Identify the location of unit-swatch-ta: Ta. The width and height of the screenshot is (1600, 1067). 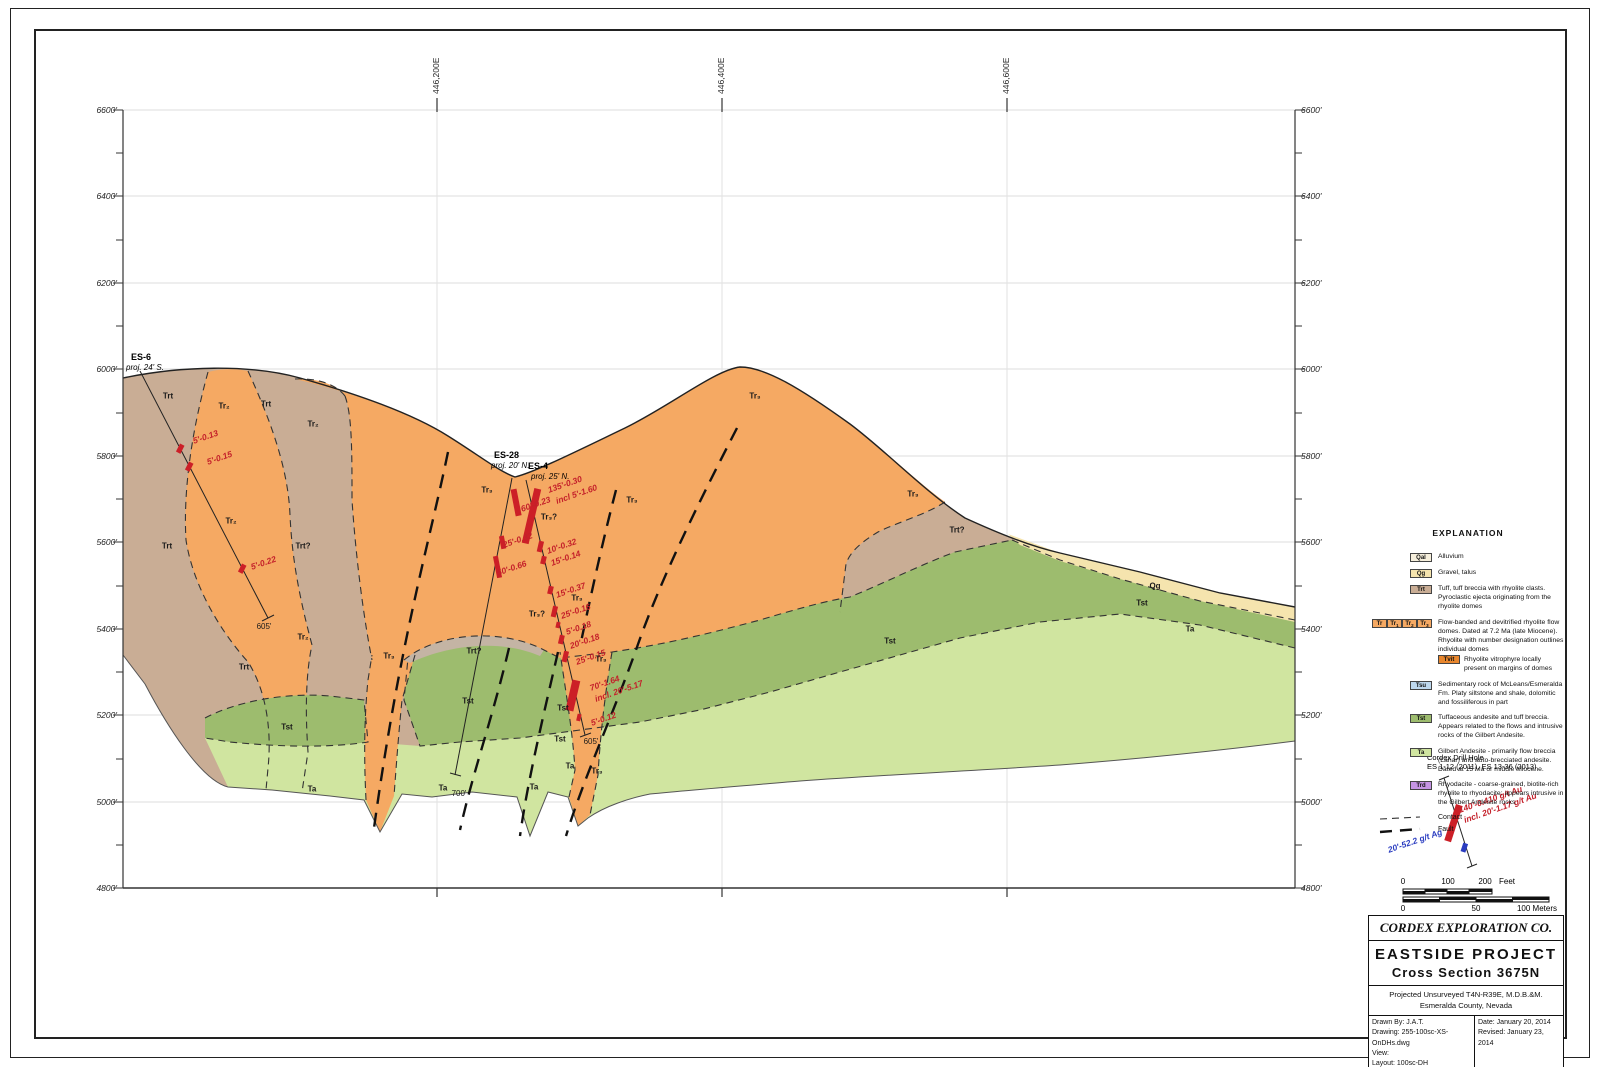
(1421, 752).